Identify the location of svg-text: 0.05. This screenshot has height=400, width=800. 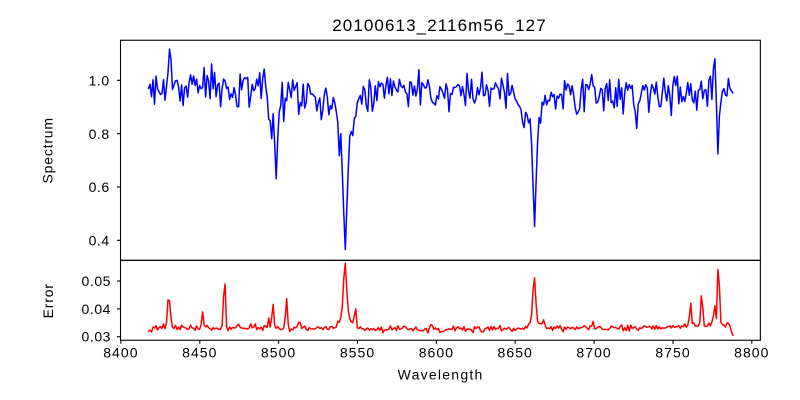
(96, 281).